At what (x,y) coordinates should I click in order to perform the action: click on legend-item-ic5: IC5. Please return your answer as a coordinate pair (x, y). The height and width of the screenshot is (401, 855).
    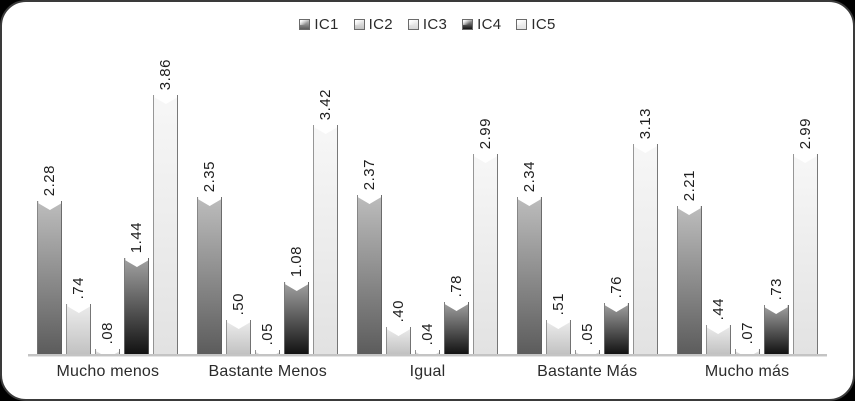
    Looking at the image, I should click on (535, 24).